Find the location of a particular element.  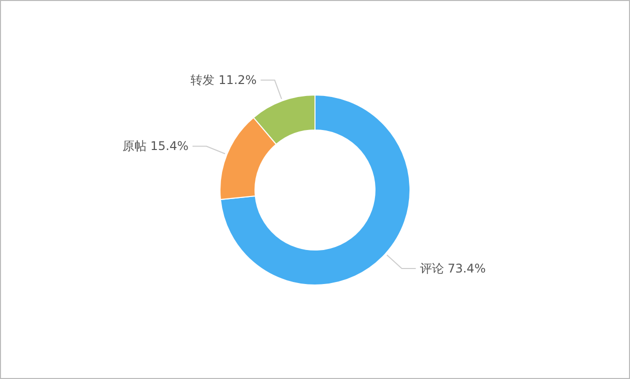

slice-label: 转发 11.2% is located at coordinates (223, 80).